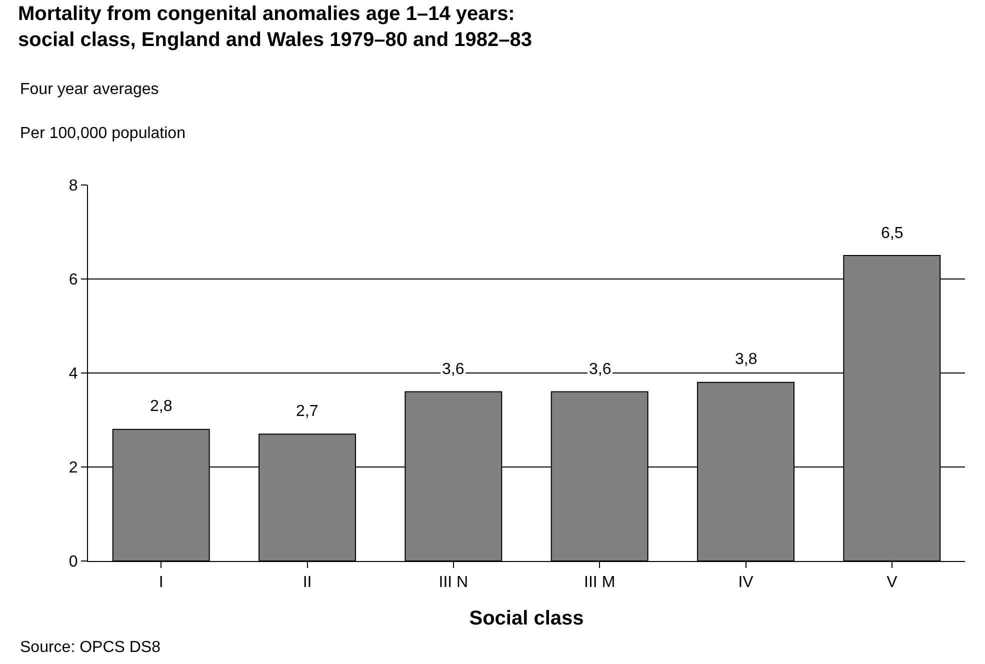 This screenshot has width=985, height=664. Describe the element at coordinates (746, 359) in the screenshot. I see `data-label: 3,8` at that location.